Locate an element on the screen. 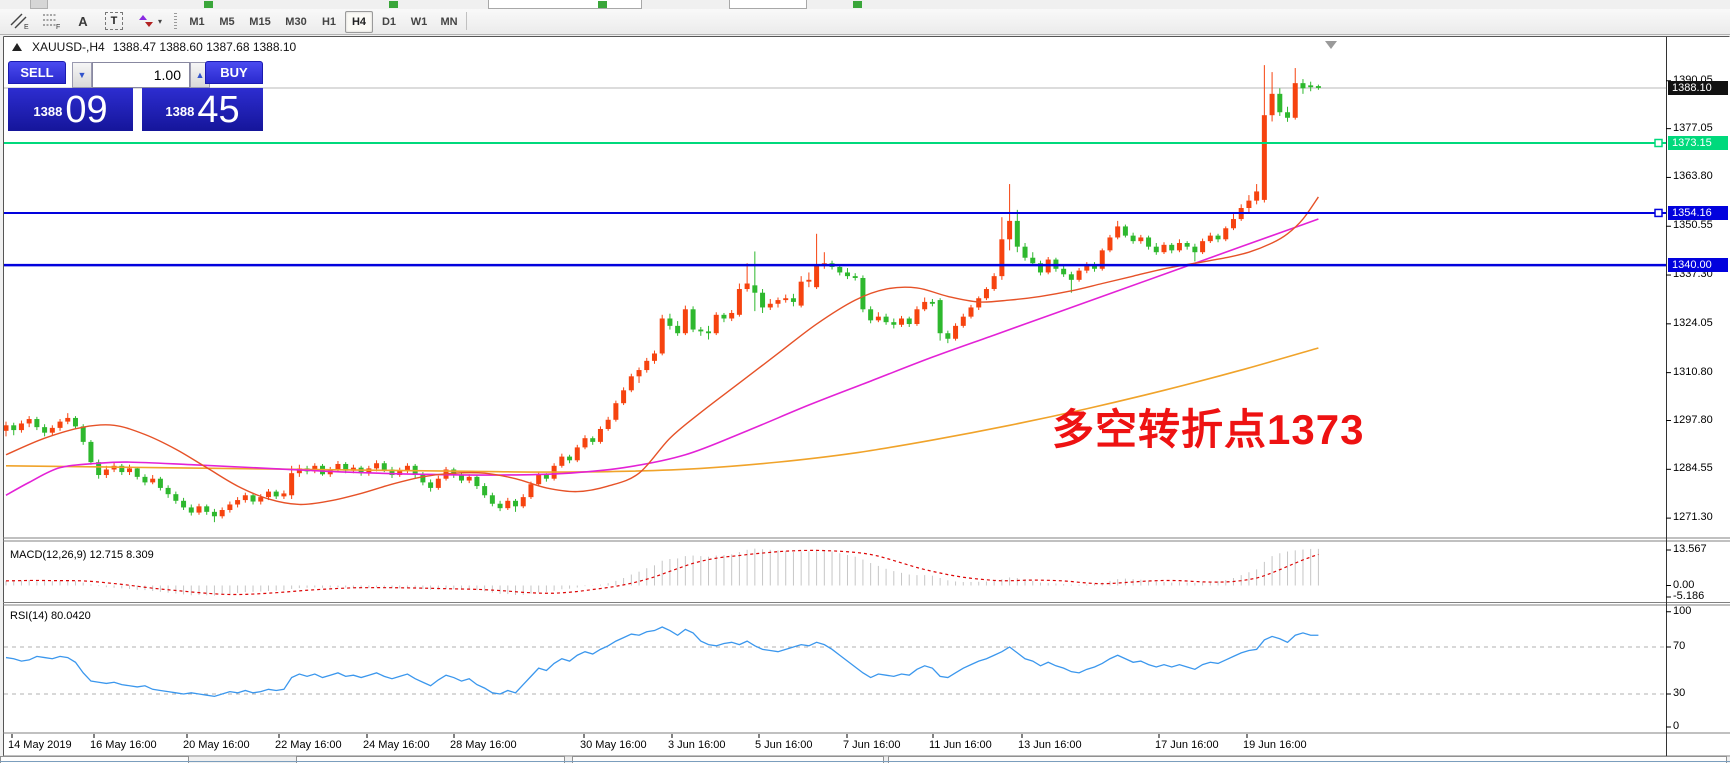 The height and width of the screenshot is (763, 1730). time-axis-label: 30 May 16:00 is located at coordinates (613, 745).